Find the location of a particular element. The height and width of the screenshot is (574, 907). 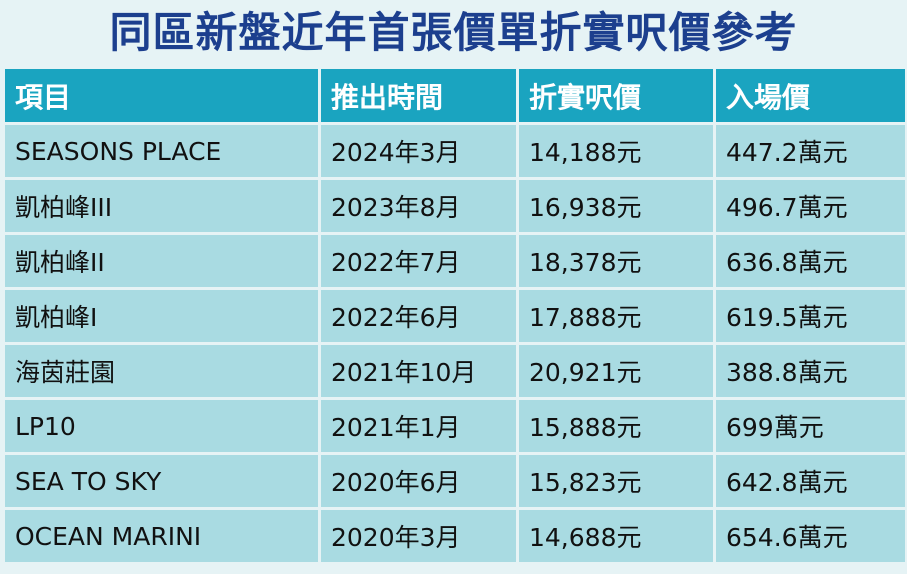

price-per-sqft: 17,888元 is located at coordinates (616, 316).